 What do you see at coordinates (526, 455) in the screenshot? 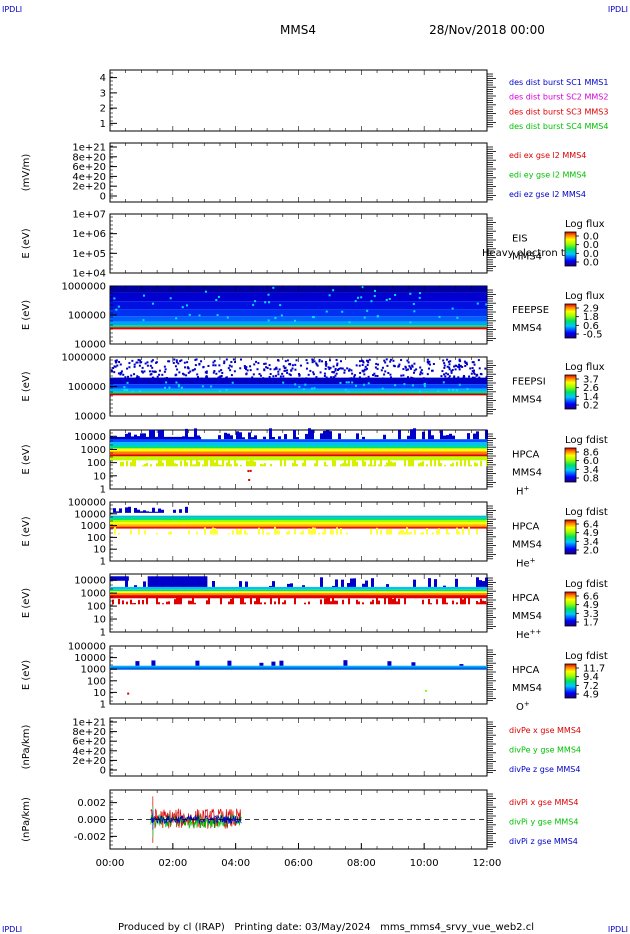
I see `instrument-label: HPCA` at bounding box center [526, 455].